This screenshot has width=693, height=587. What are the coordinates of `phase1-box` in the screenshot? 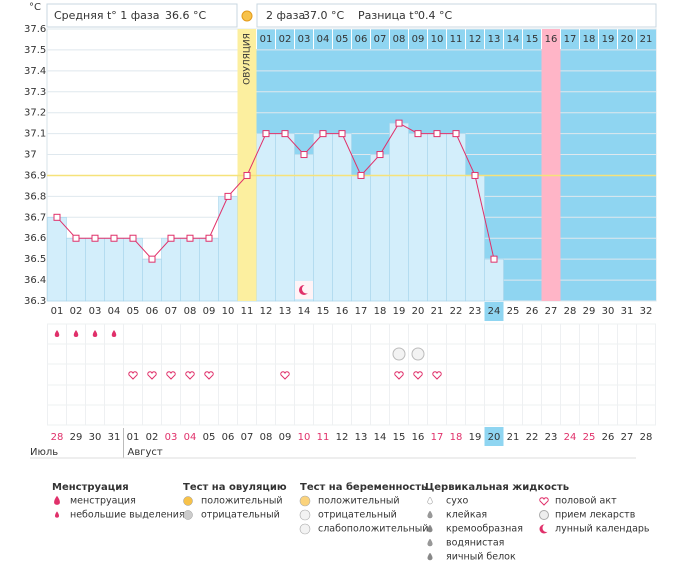 It's located at (142, 15).